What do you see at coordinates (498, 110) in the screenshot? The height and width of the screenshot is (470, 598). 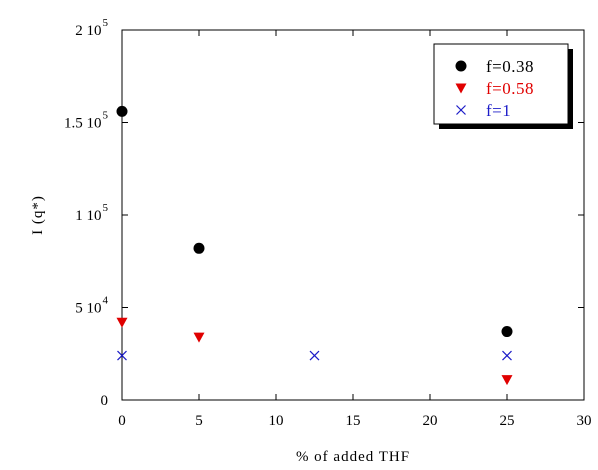 I see `legend-label-2: f=1` at bounding box center [498, 110].